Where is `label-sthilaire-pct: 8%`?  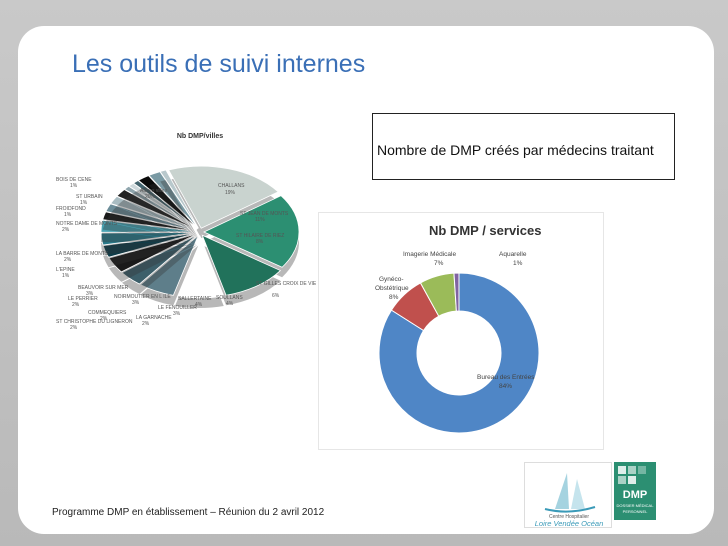 label-sthilaire-pct: 8% is located at coordinates (260, 242).